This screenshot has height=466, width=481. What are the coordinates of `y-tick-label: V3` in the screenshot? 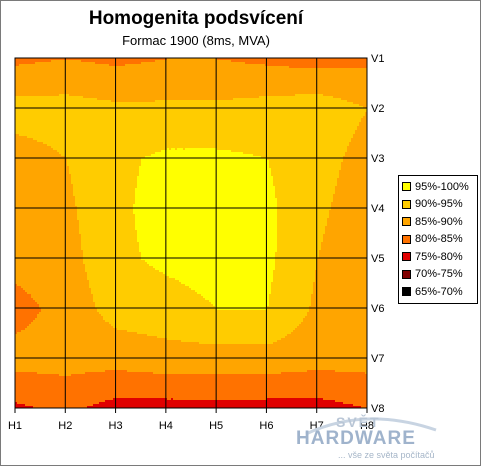 It's located at (377, 159).